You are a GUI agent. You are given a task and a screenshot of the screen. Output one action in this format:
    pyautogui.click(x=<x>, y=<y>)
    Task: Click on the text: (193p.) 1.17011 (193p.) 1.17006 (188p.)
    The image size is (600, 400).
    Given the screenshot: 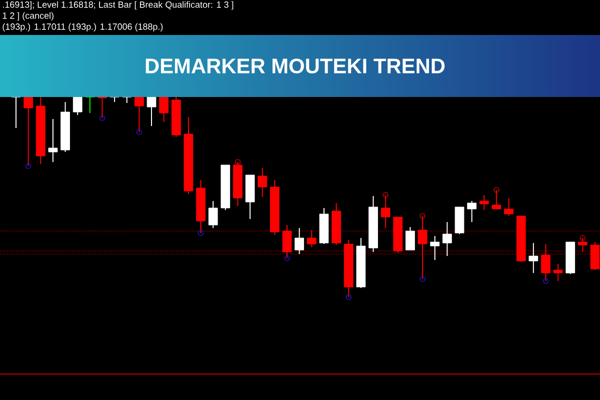 What is the action you would take?
    pyautogui.click(x=82, y=27)
    